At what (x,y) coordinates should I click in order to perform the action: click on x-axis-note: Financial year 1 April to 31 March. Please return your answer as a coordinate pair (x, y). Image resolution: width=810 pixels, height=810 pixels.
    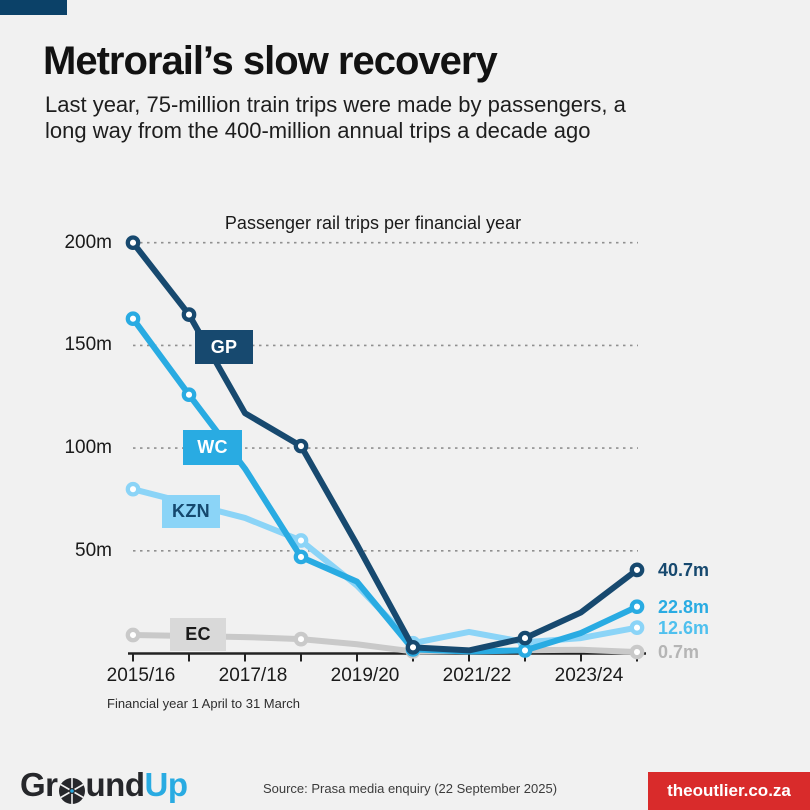
    Looking at the image, I should click on (203, 703).